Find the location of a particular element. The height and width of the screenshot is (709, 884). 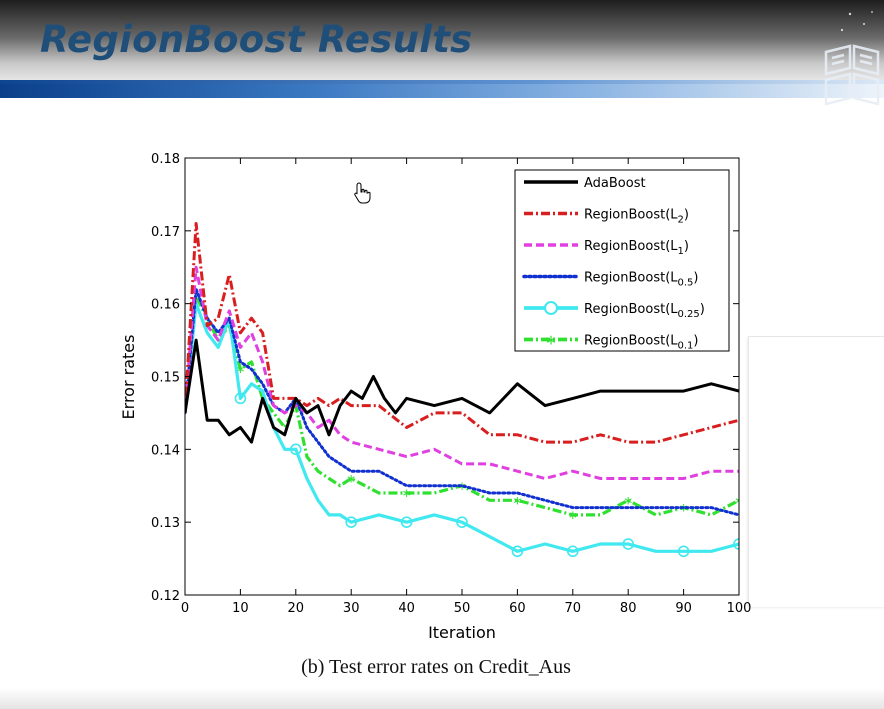

legend-marker: ∗ is located at coordinates (551, 341).